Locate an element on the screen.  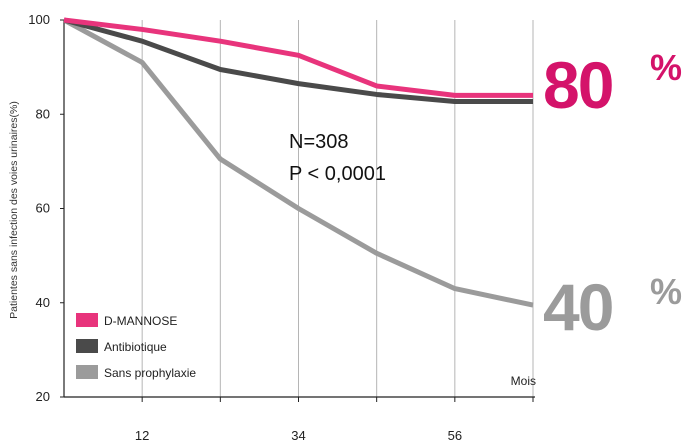
callout-40: 40 % is located at coordinates (612, 307).